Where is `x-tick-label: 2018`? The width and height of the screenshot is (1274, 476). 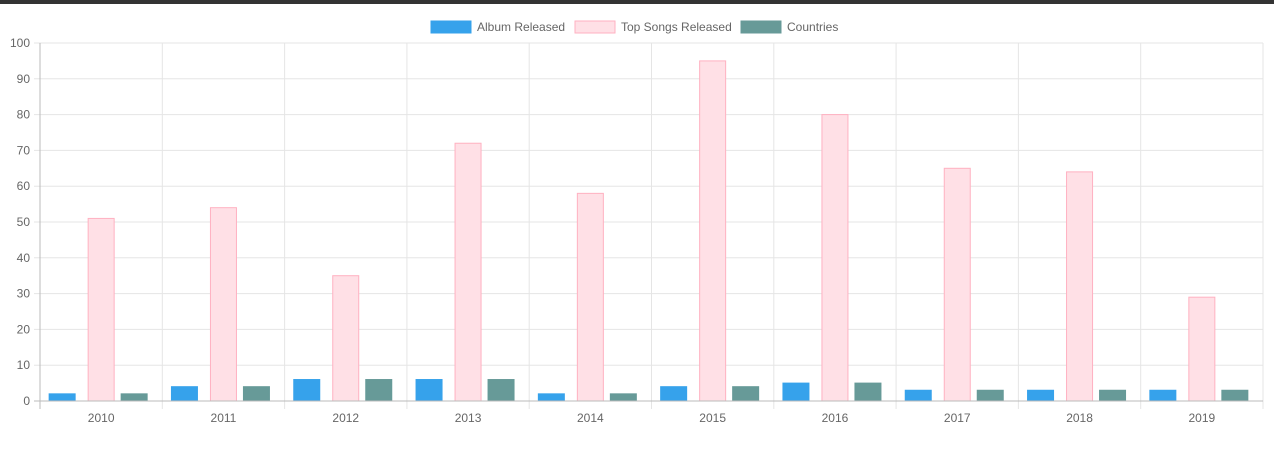
x-tick-label: 2018 is located at coordinates (1079, 418).